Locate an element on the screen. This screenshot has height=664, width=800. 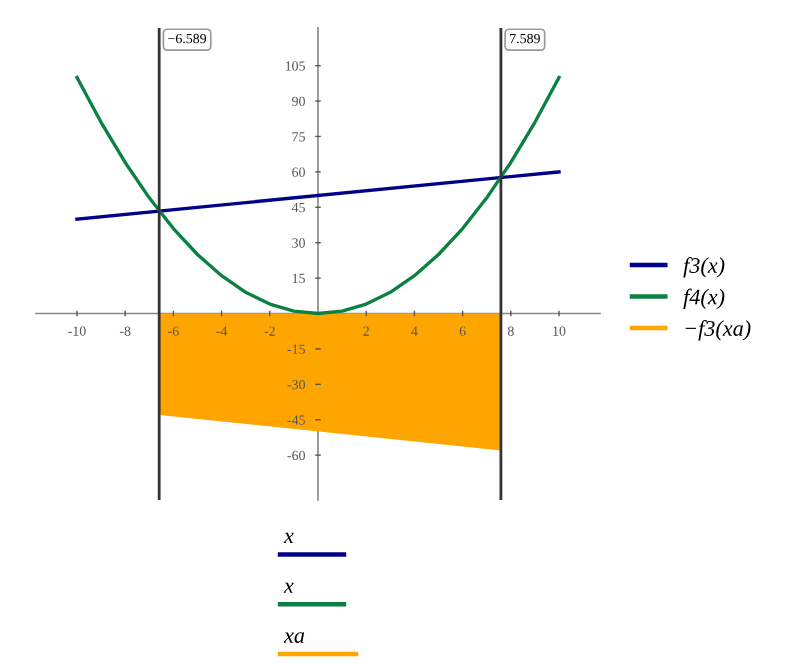
legend-label: −f3(xa) is located at coordinates (718, 330).